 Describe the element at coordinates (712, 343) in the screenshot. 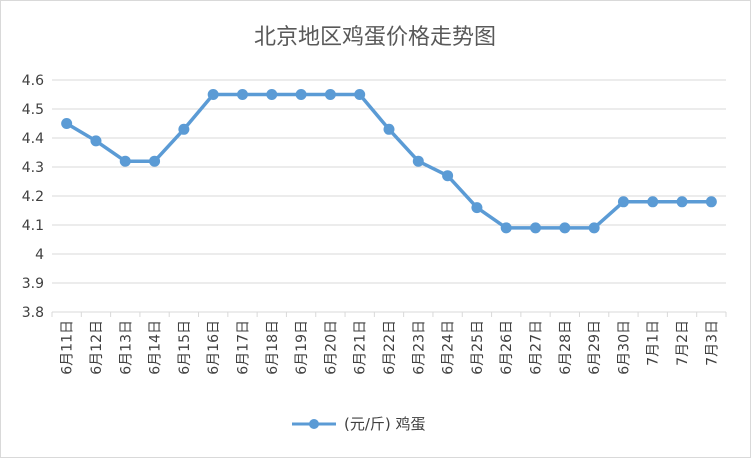

I see `x-tick-label: 7月3日` at that location.